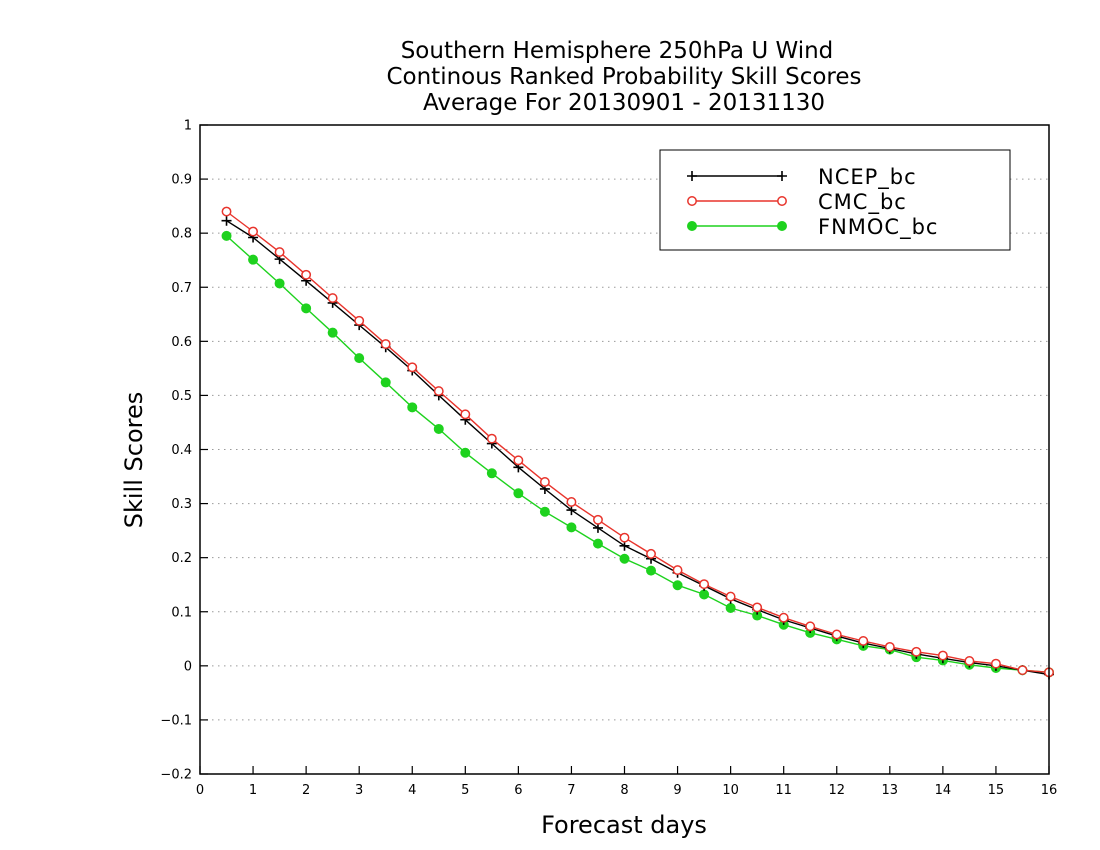 The height and width of the screenshot is (850, 1100). What do you see at coordinates (412, 790) in the screenshot?
I see `x-tick-label: 4` at bounding box center [412, 790].